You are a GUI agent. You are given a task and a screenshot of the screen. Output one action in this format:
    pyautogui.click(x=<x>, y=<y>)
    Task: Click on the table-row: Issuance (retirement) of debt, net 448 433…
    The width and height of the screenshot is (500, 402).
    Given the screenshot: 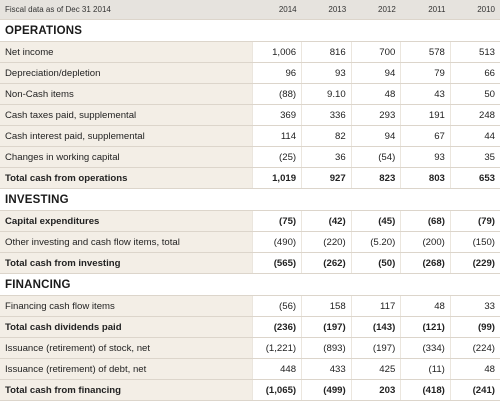 What is the action you would take?
    pyautogui.click(x=250, y=369)
    